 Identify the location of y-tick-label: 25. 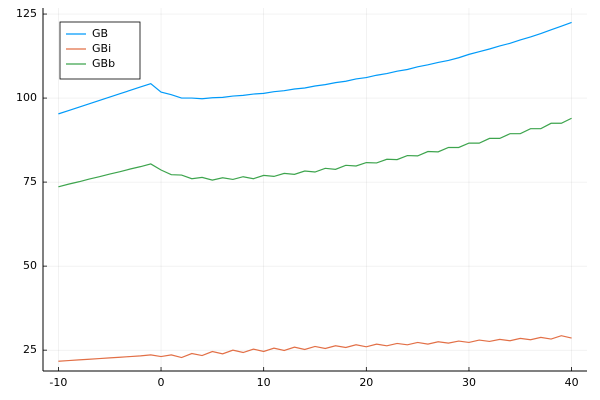
(30, 349).